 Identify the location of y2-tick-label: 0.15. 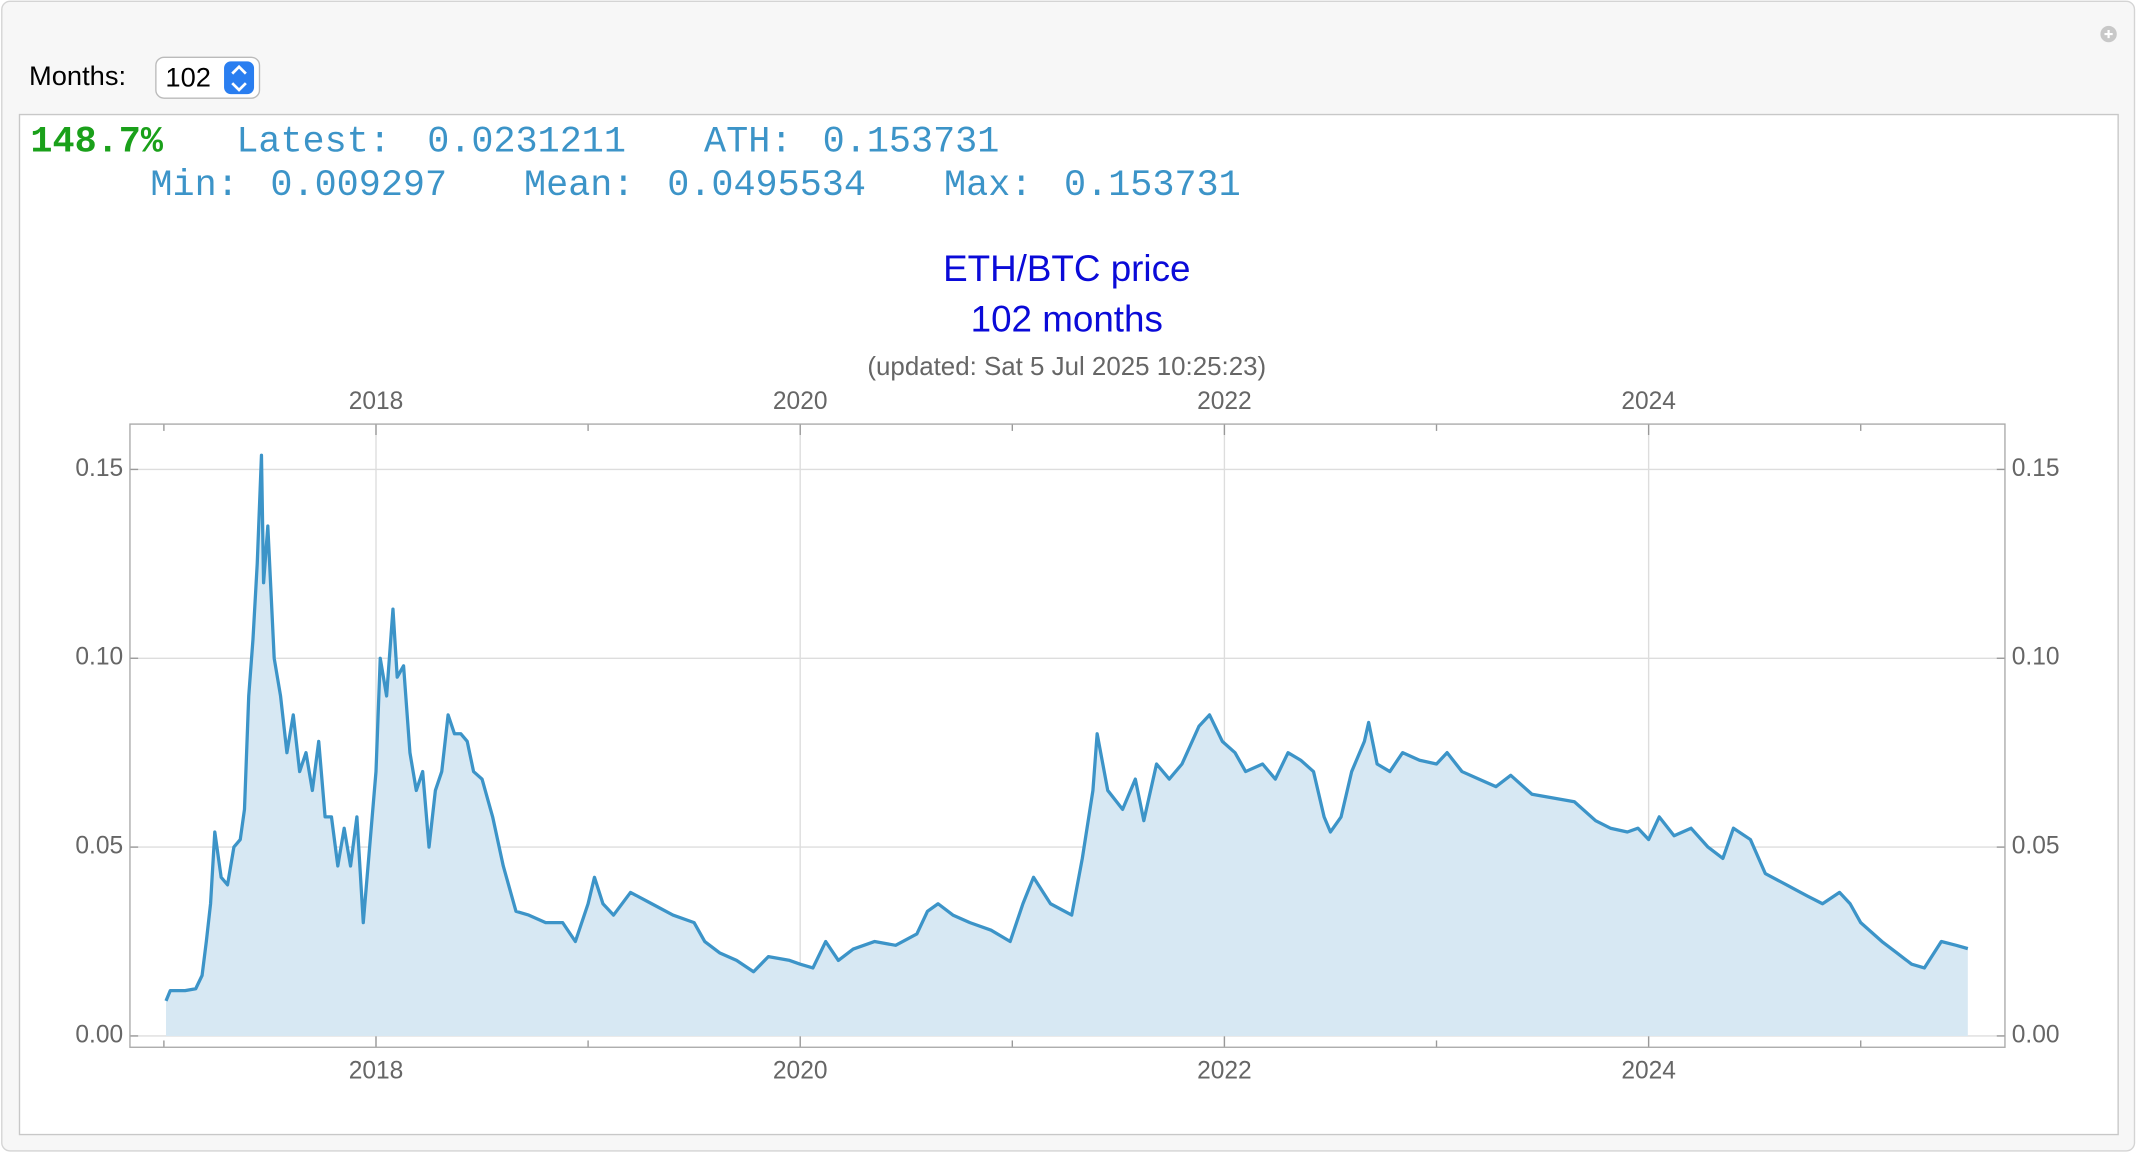
(2036, 468).